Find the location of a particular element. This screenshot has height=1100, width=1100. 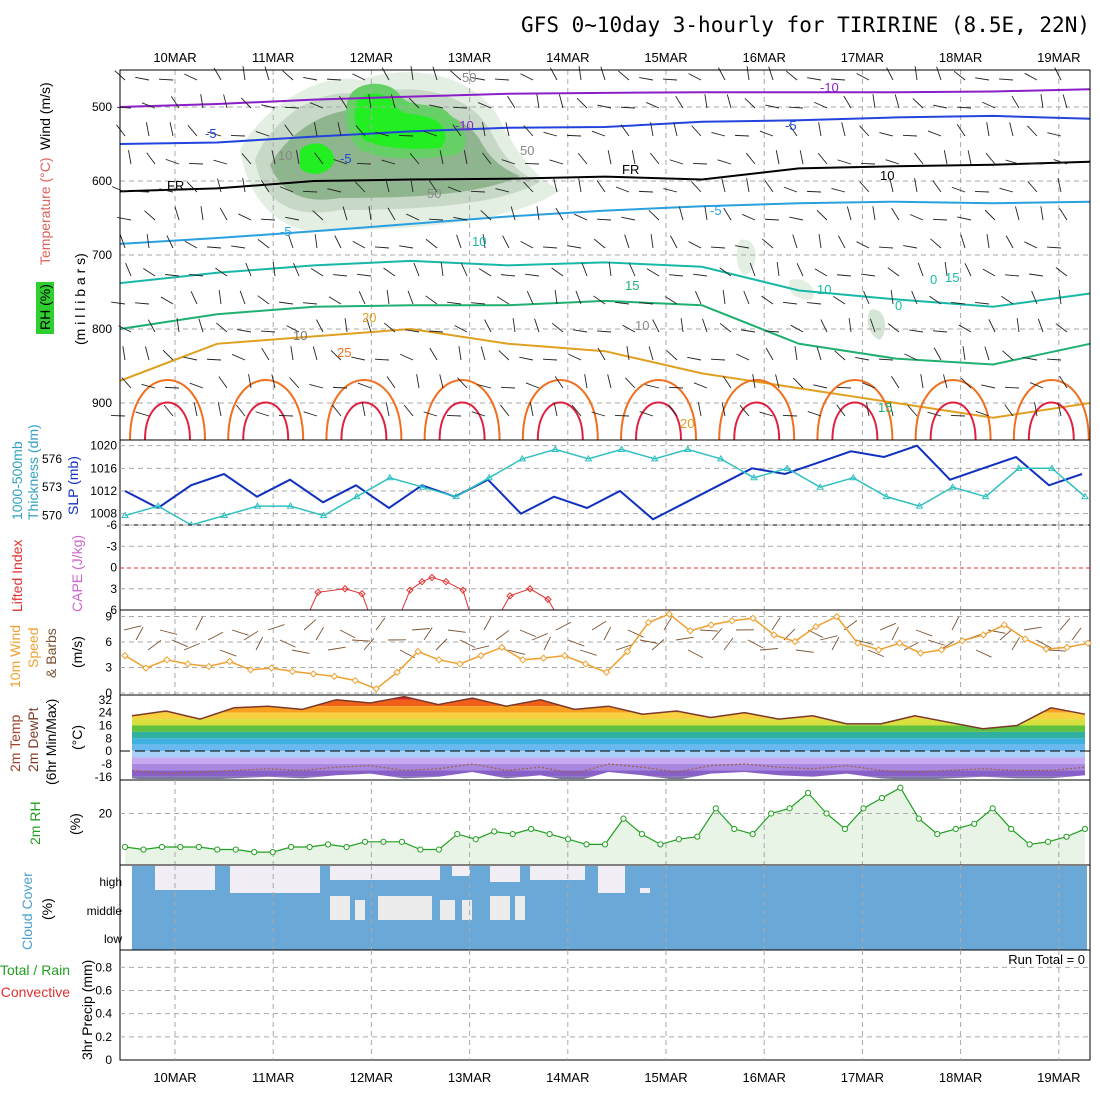

pressure-axis: 500 600 700 800 900 is located at coordinates (102, 255).